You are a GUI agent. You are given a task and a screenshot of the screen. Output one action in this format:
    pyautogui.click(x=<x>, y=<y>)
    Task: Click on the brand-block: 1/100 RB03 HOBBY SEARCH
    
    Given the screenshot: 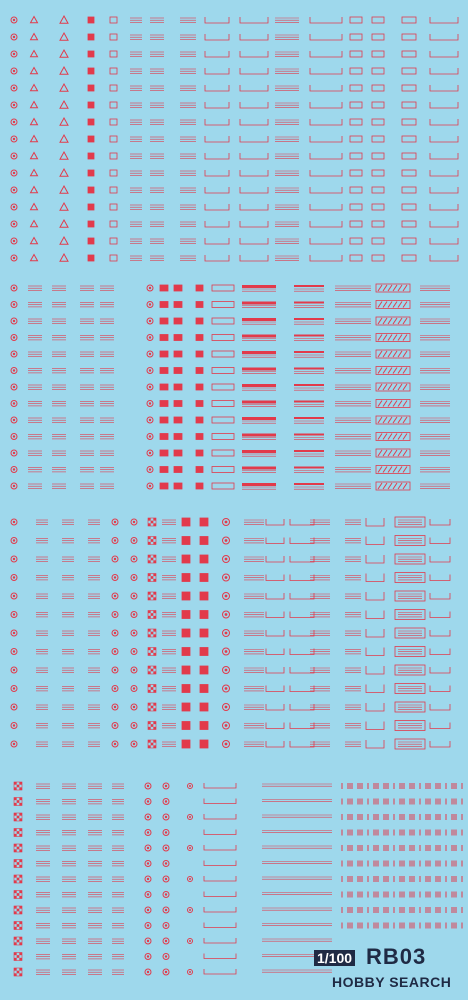 What is the action you would take?
    pyautogui.click(x=389, y=972)
    